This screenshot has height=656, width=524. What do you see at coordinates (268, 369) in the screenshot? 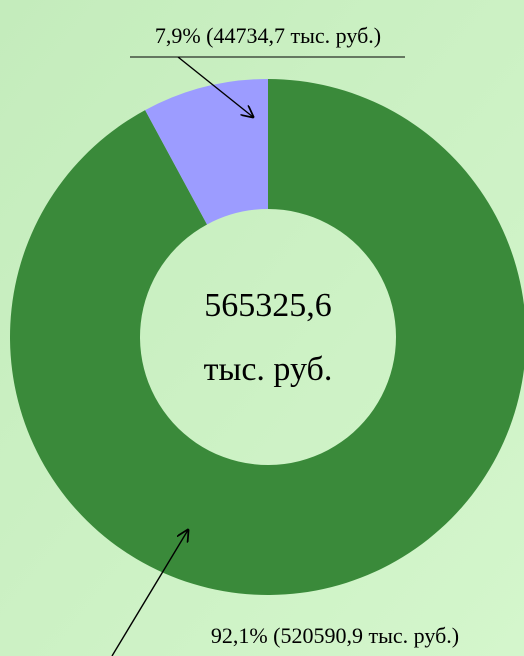
I see `center-label: тыс. руб.` at bounding box center [268, 369].